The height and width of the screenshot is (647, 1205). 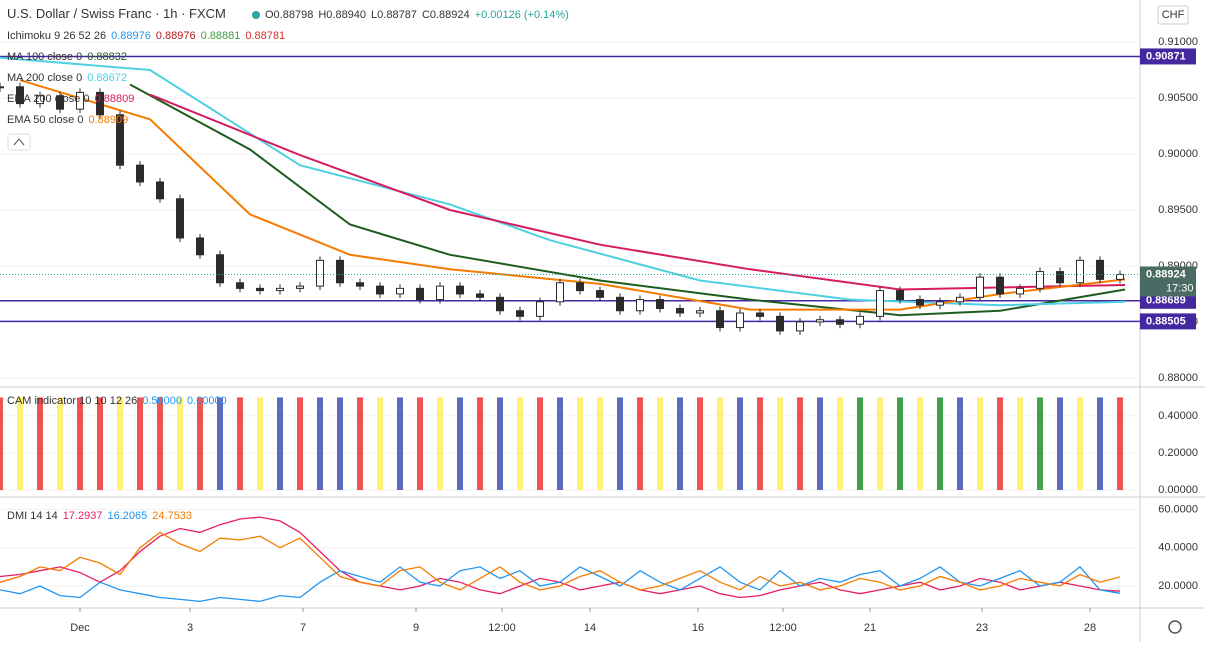 I want to click on ohlc-value: O0.88798, so click(x=289, y=15).